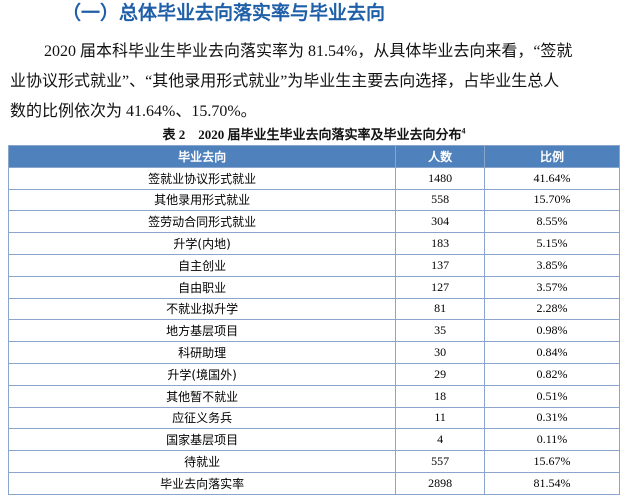  Describe the element at coordinates (552, 222) in the screenshot. I see `table-cell: 8.55%` at that location.